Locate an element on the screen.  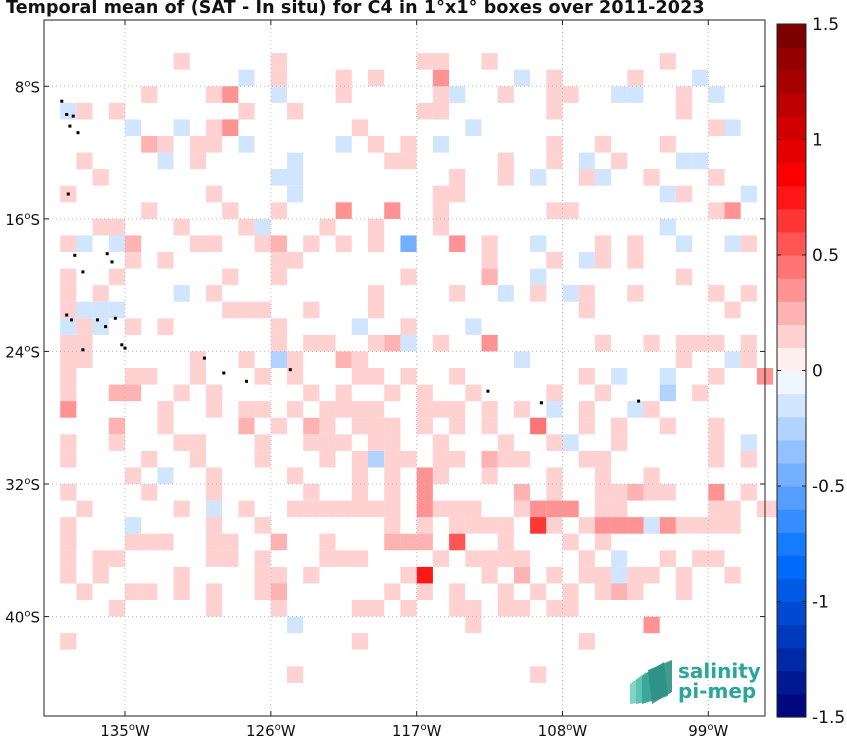
colorbar-ticks: 1.5 1 0.5 0 -0.5 -1 -1.5 is located at coordinates (811, 371).